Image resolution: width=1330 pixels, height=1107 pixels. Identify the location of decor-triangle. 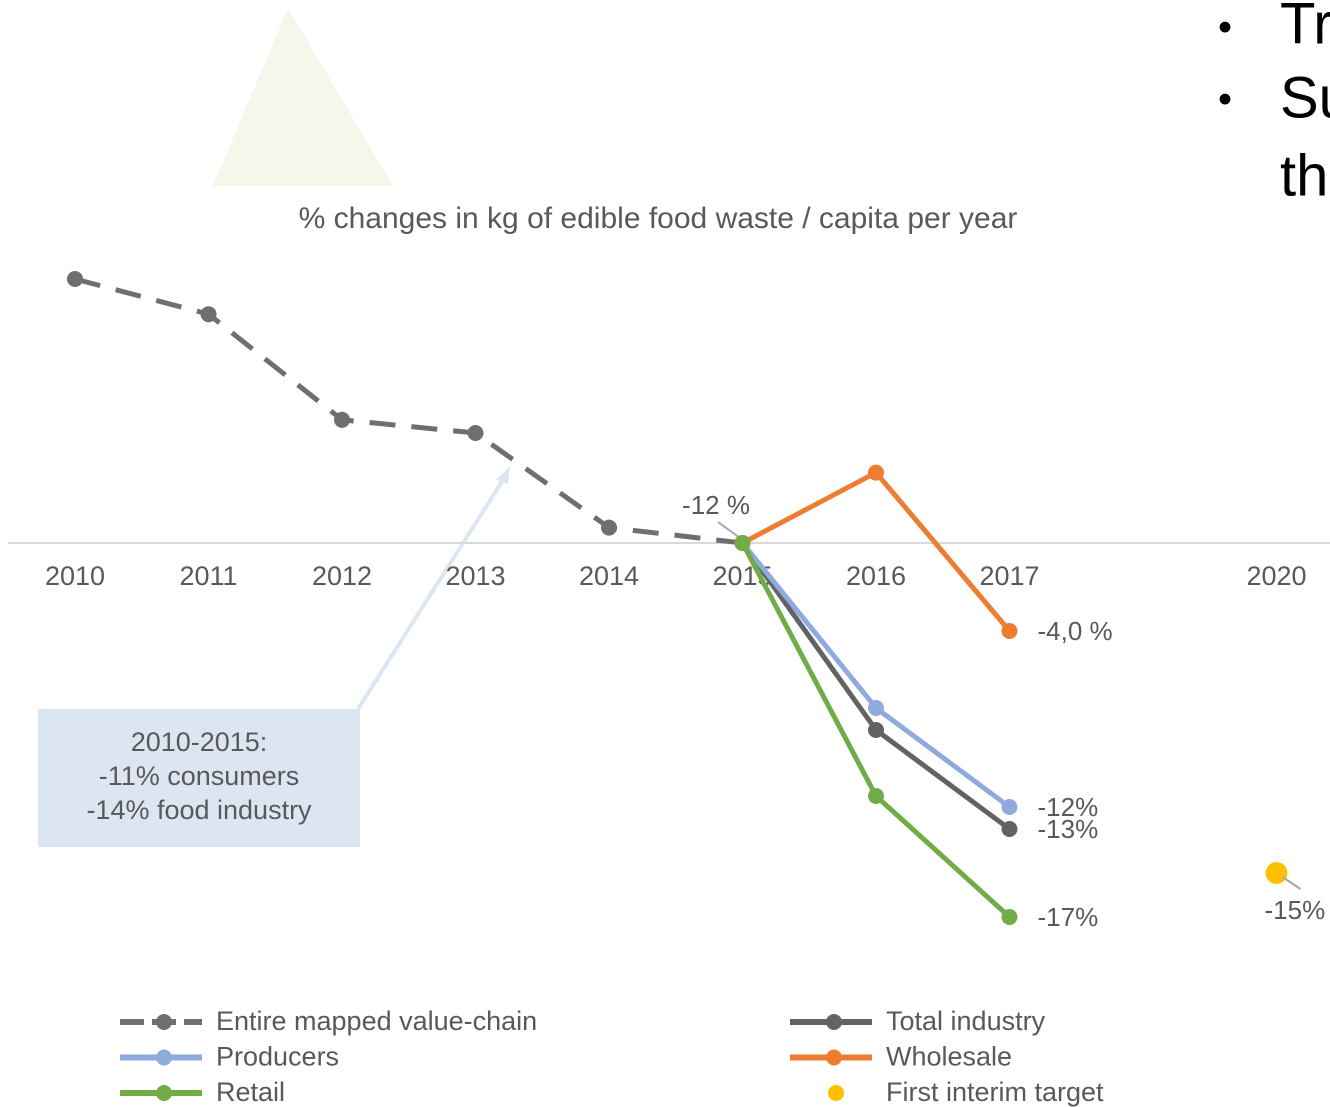
(303, 97).